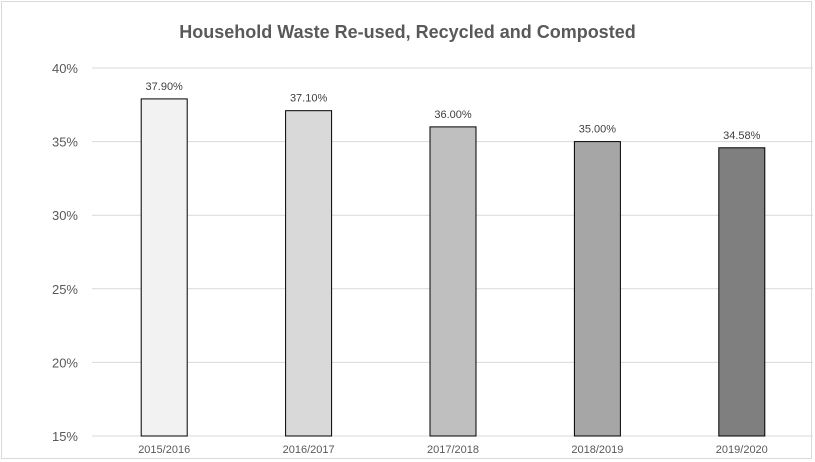  I want to click on x-category-label: 2016/2017, so click(309, 450).